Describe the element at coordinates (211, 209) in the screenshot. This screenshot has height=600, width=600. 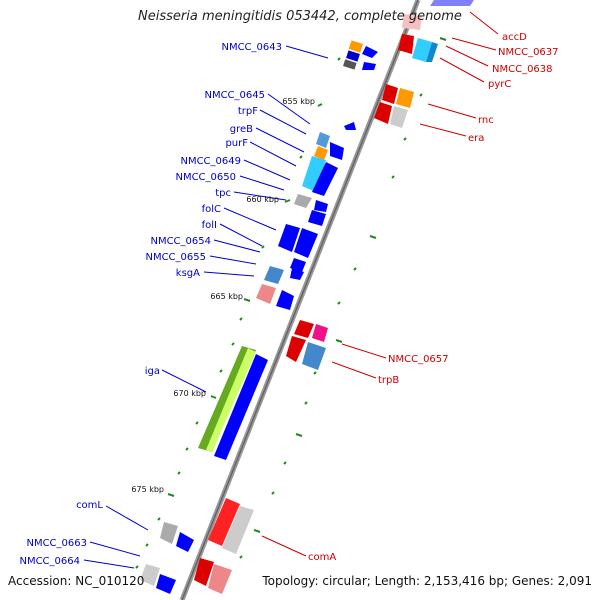
I see `label-folC: folC` at that location.